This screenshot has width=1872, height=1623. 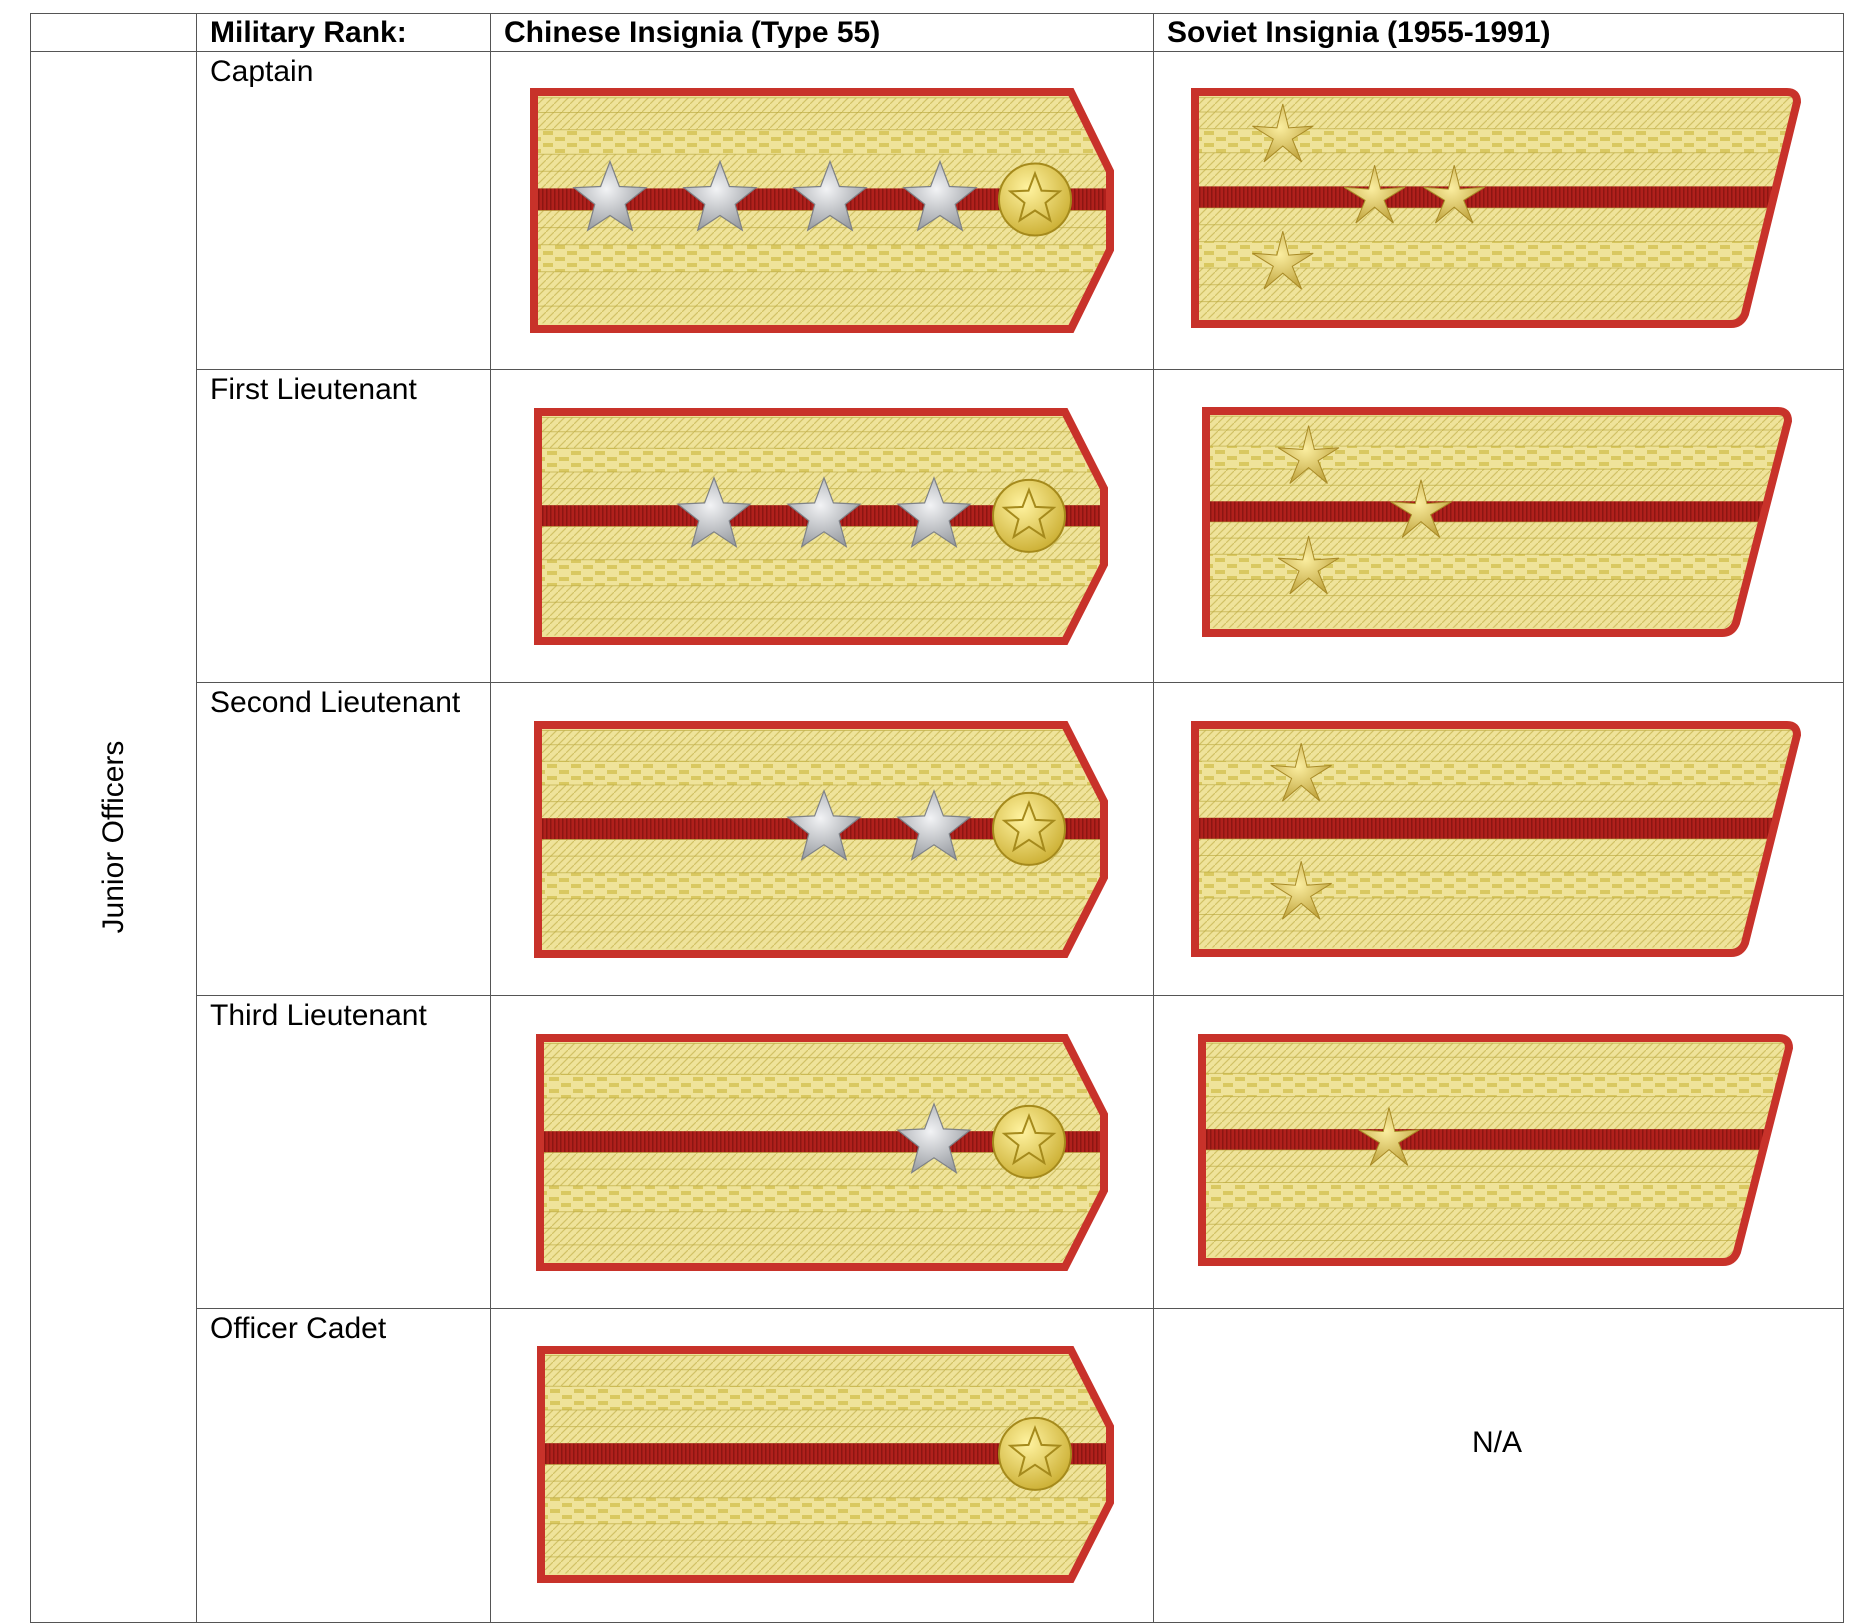 I want to click on header-chinese-insignia: Chinese Insignia (Type 55), so click(x=692, y=32).